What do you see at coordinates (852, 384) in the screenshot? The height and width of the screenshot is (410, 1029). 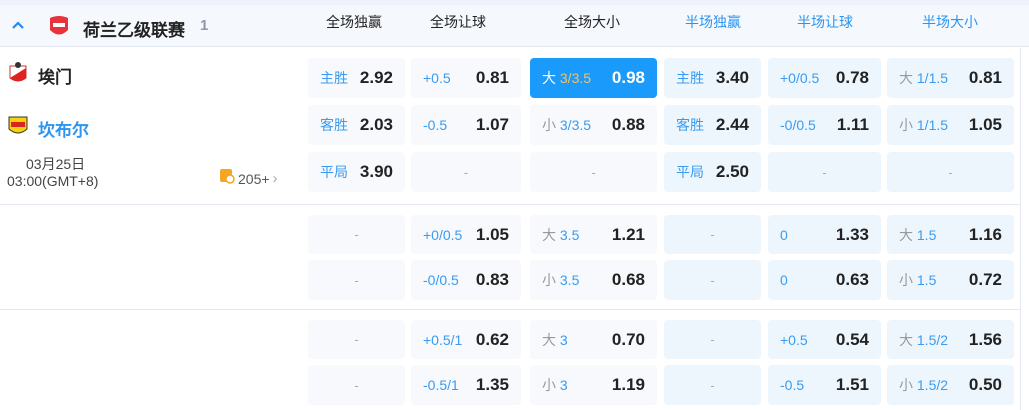 I see `odds-value: 1.51` at bounding box center [852, 384].